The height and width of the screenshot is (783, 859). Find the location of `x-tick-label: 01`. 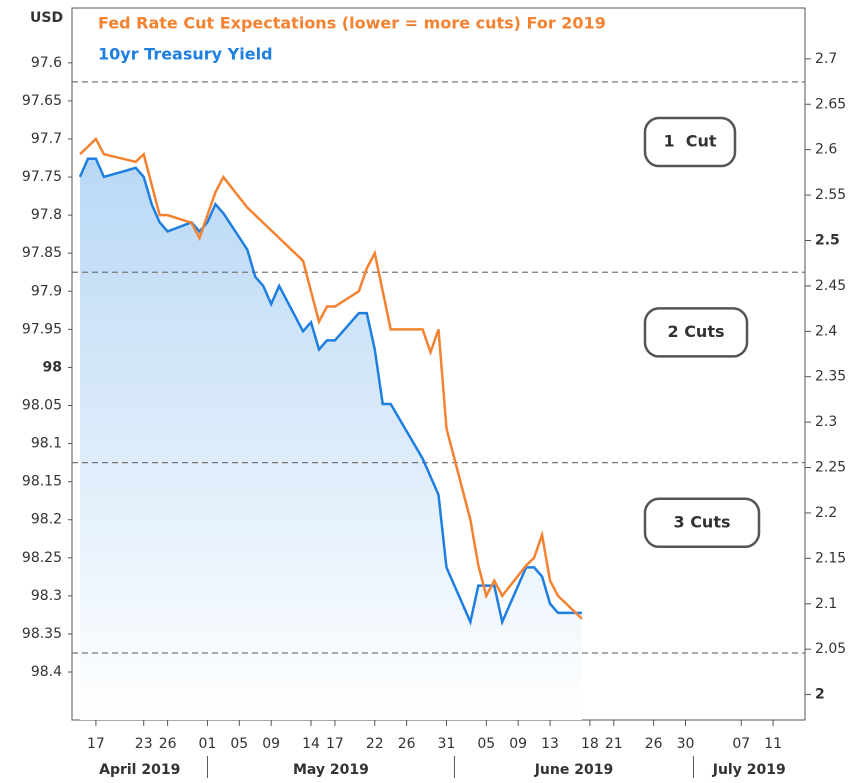

x-tick-label: 01 is located at coordinates (208, 744).